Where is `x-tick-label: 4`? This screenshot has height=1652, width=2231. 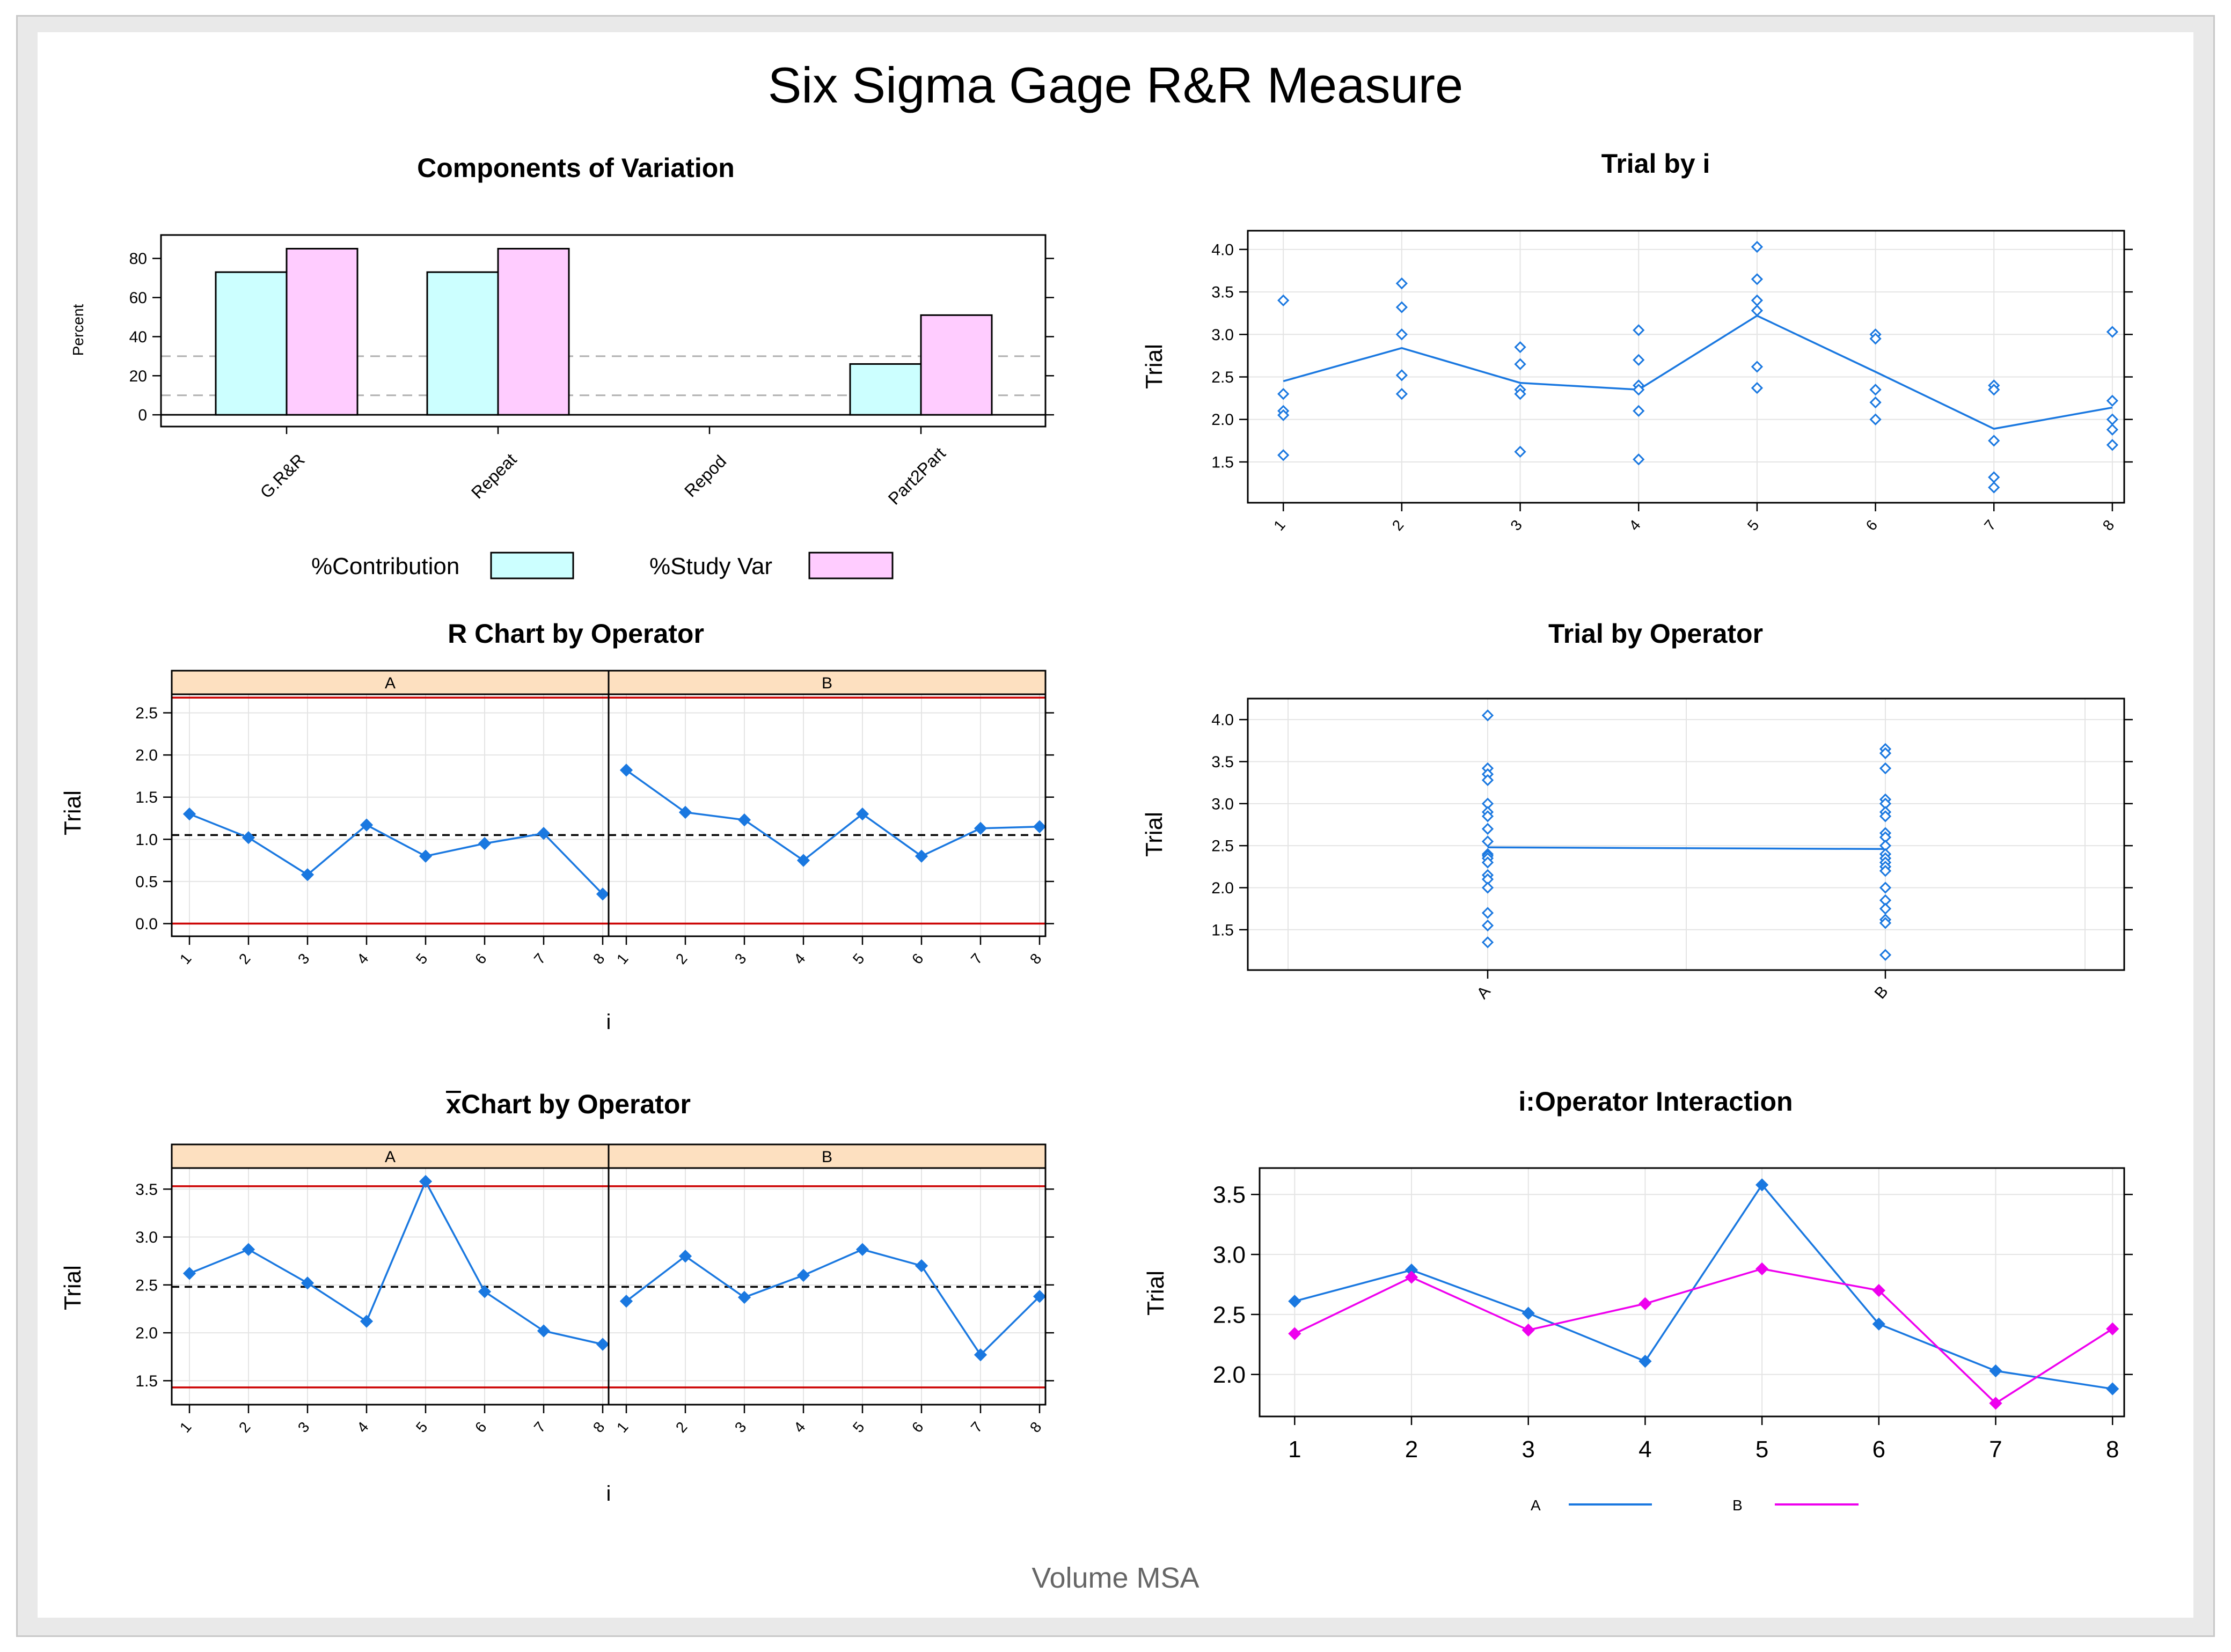 x-tick-label: 4 is located at coordinates (363, 959).